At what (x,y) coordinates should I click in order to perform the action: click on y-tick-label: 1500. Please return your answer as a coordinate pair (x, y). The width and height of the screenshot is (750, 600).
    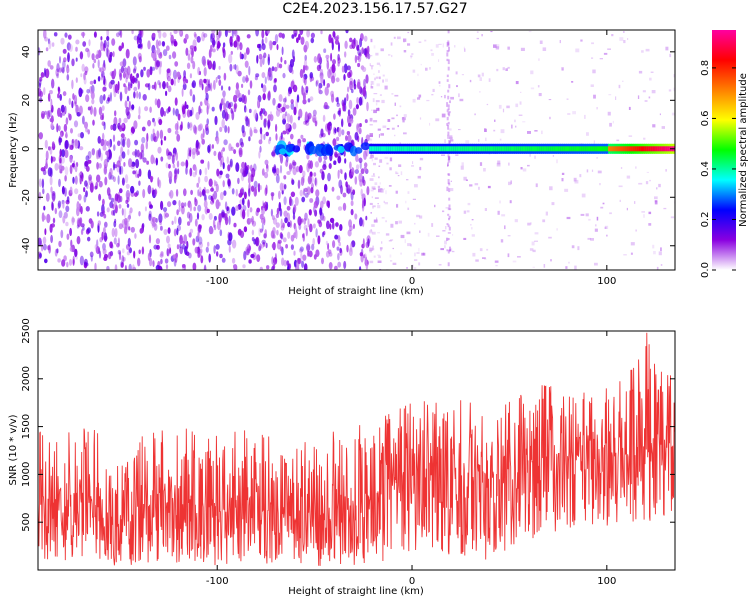
    Looking at the image, I should click on (26, 426).